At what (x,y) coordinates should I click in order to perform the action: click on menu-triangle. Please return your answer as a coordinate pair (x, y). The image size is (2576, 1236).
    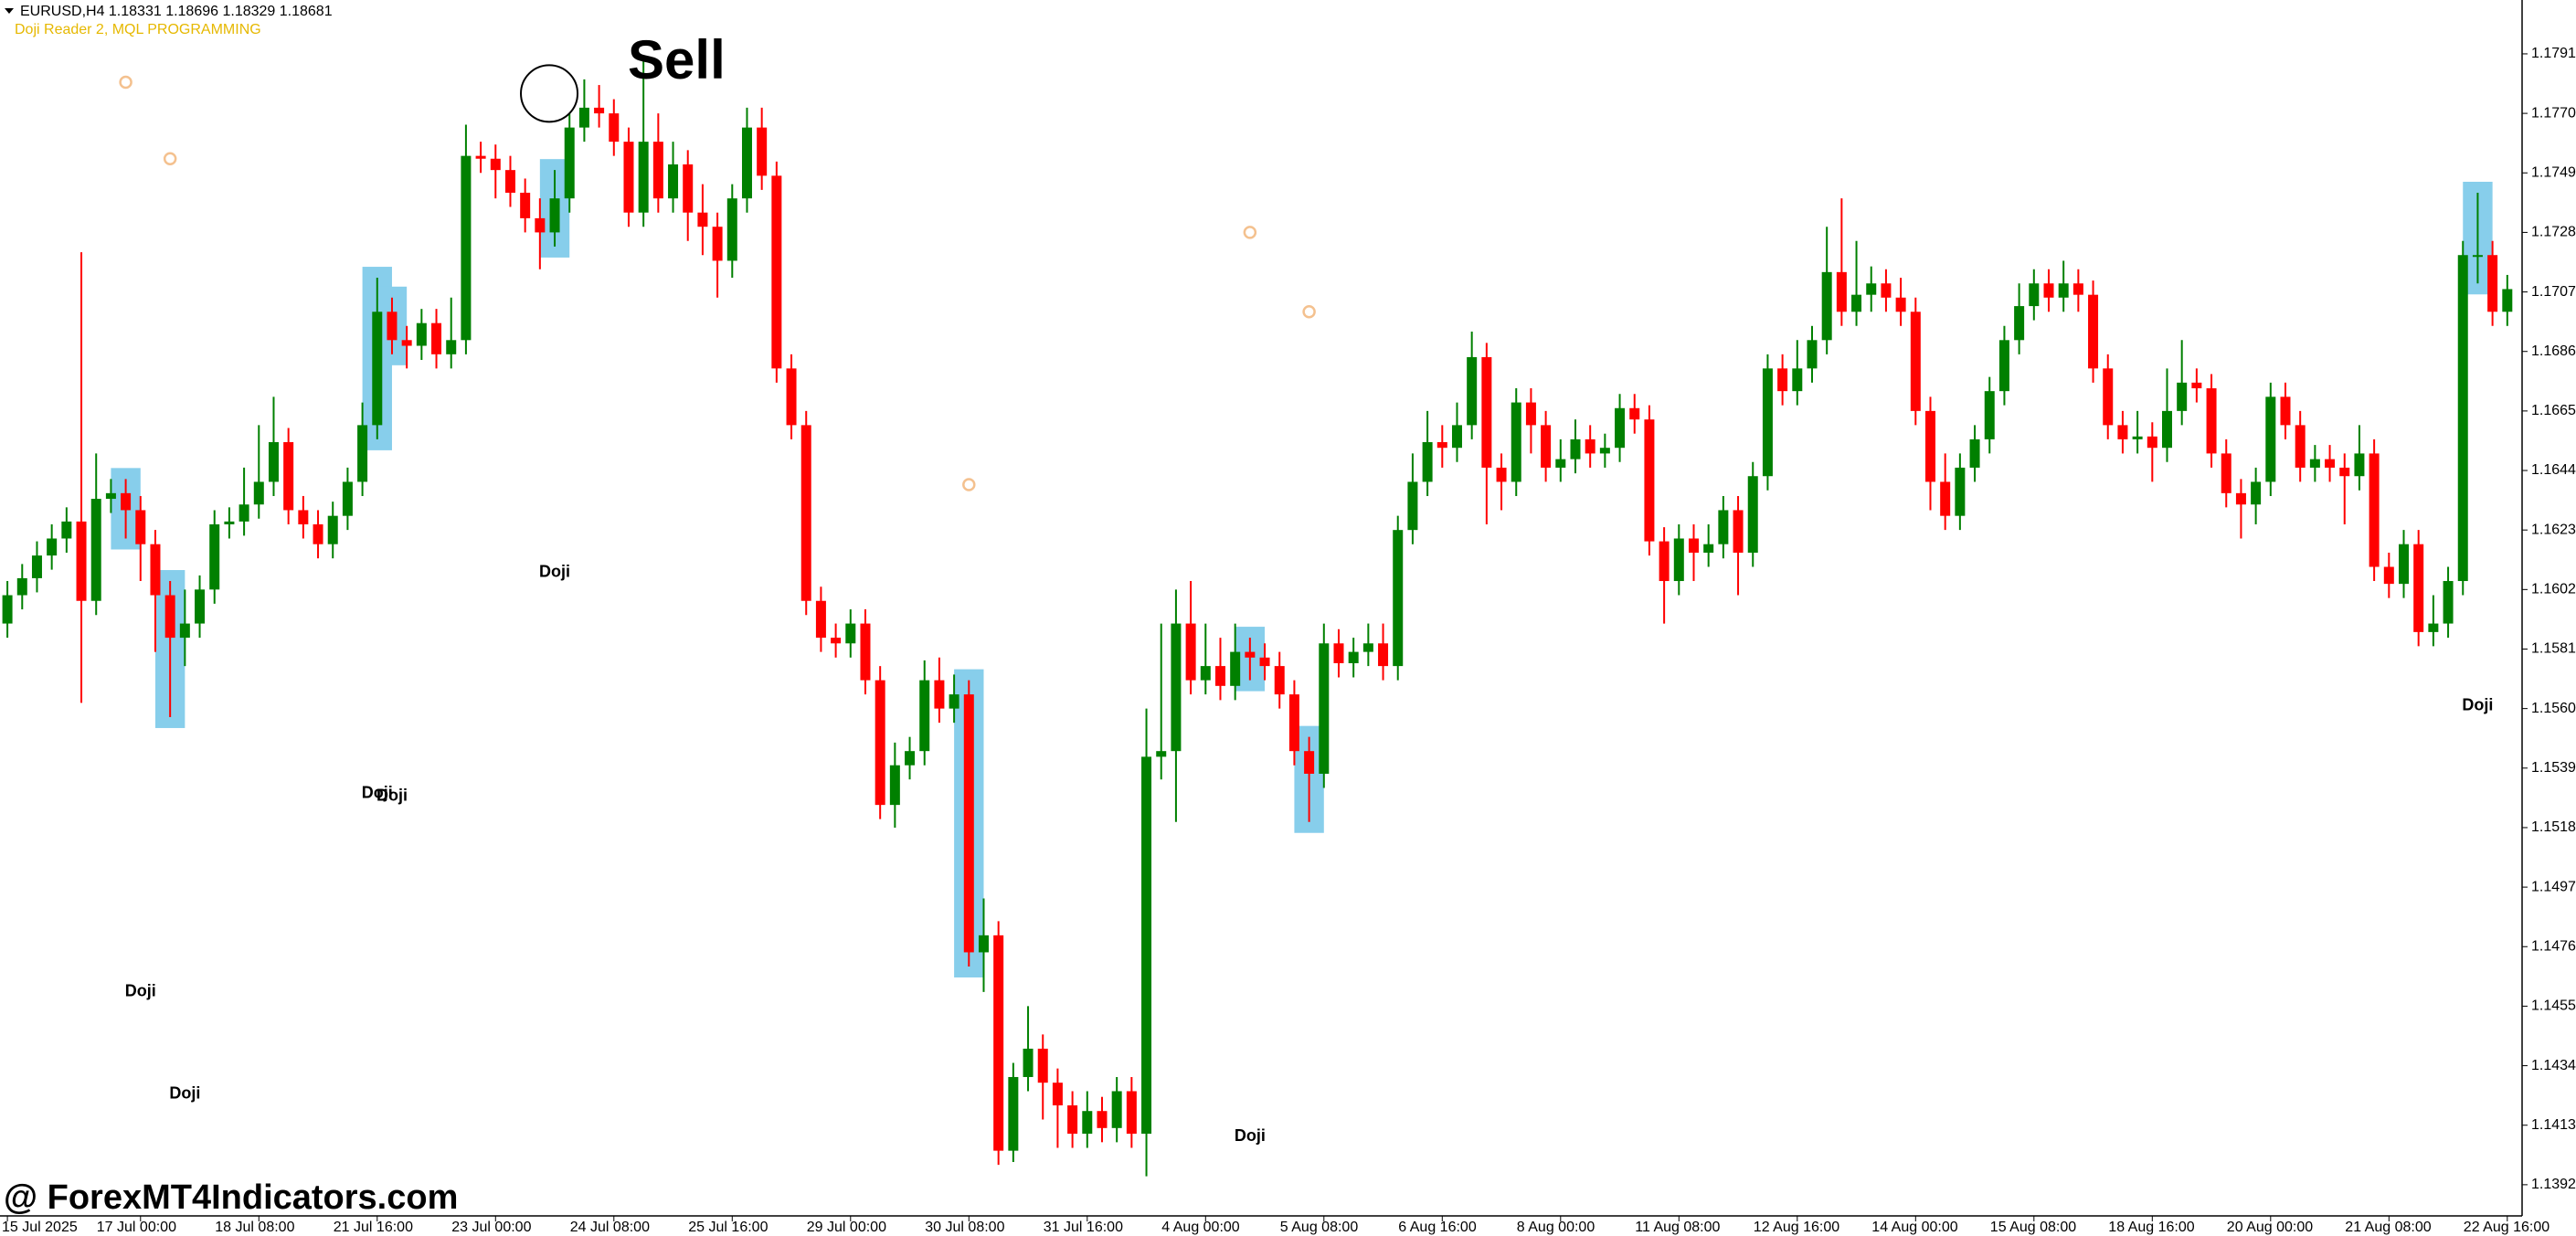
    Looking at the image, I should click on (9, 11).